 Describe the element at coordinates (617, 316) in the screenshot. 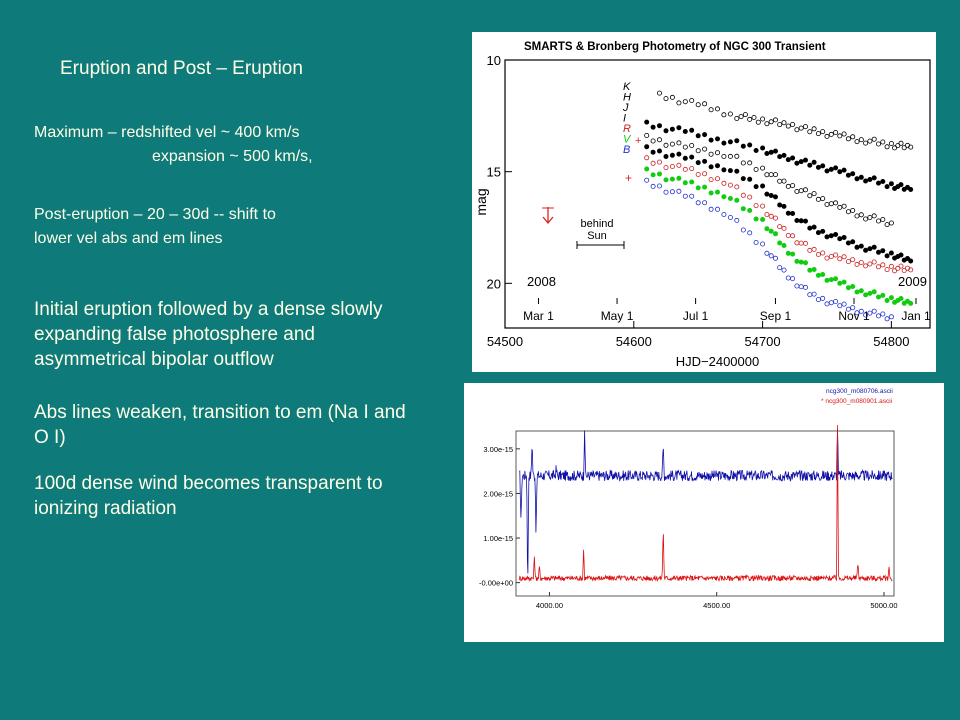

I see `date-tick-label: May 1` at that location.